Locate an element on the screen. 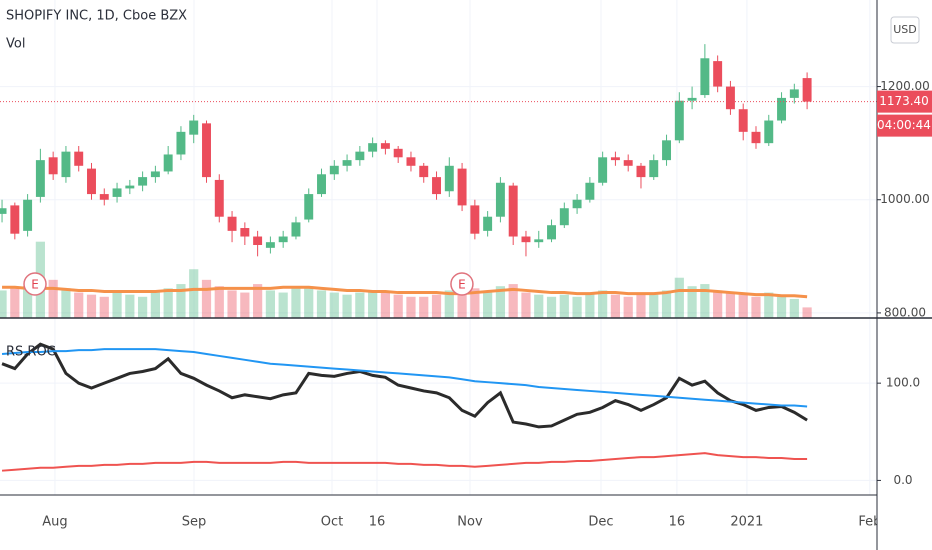 The height and width of the screenshot is (550, 932). lower-y-tick-label: 100.0 is located at coordinates (903, 383).